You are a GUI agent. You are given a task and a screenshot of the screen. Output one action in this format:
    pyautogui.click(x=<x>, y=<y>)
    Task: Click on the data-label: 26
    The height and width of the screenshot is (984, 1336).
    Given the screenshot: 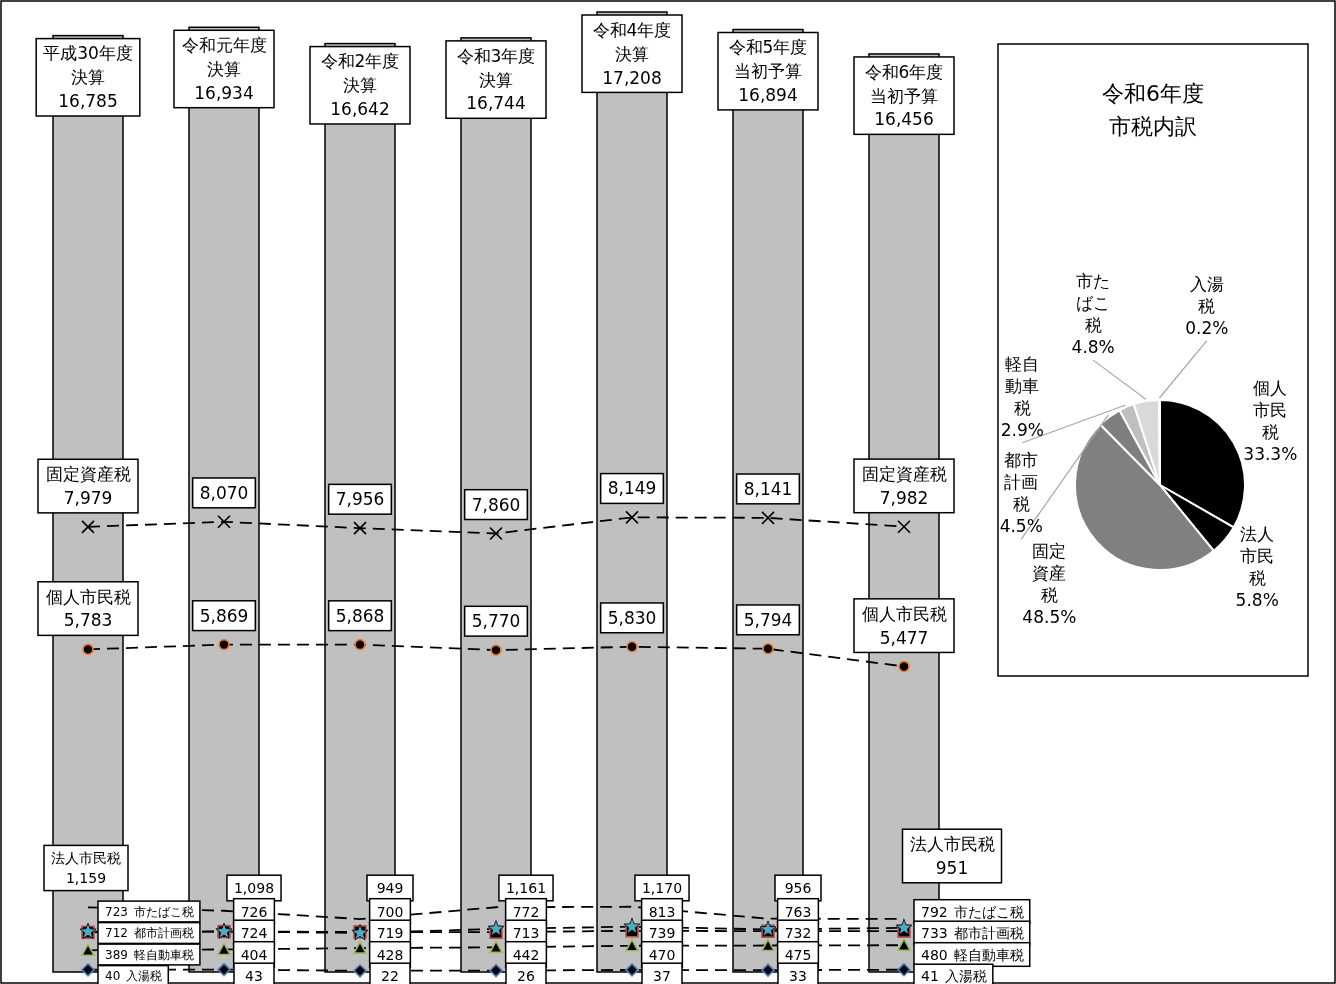 What is the action you would take?
    pyautogui.click(x=526, y=976)
    